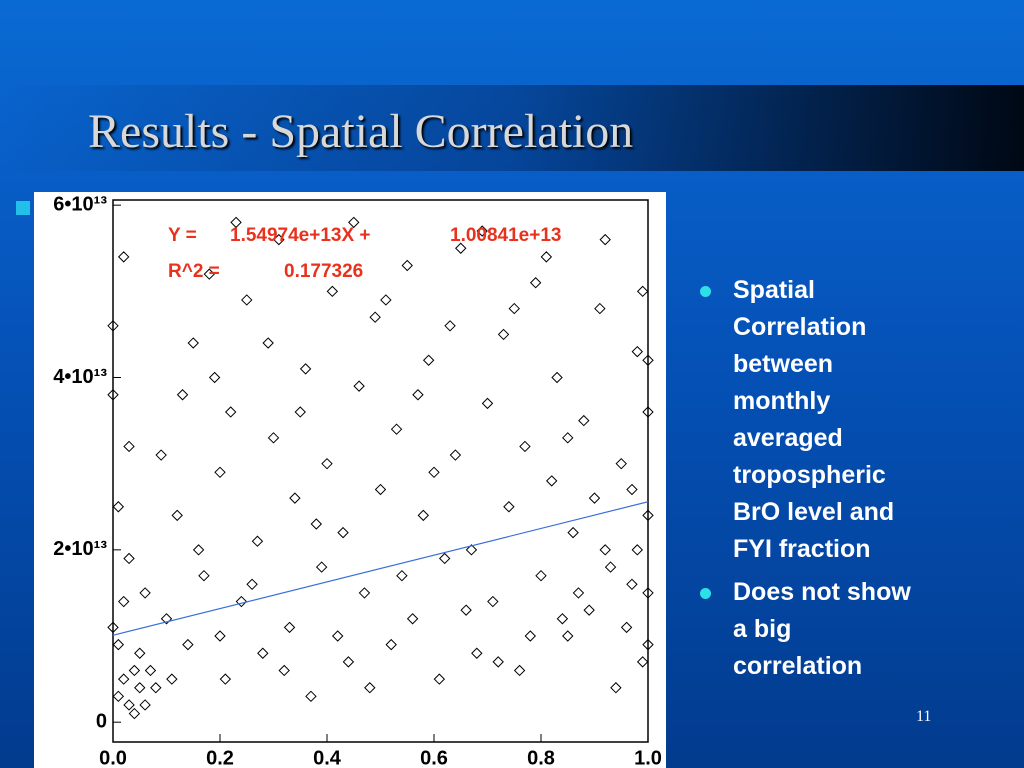 The width and height of the screenshot is (1024, 768). Describe the element at coordinates (220, 757) in the screenshot. I see `x-tick-label: 0.2` at that location.